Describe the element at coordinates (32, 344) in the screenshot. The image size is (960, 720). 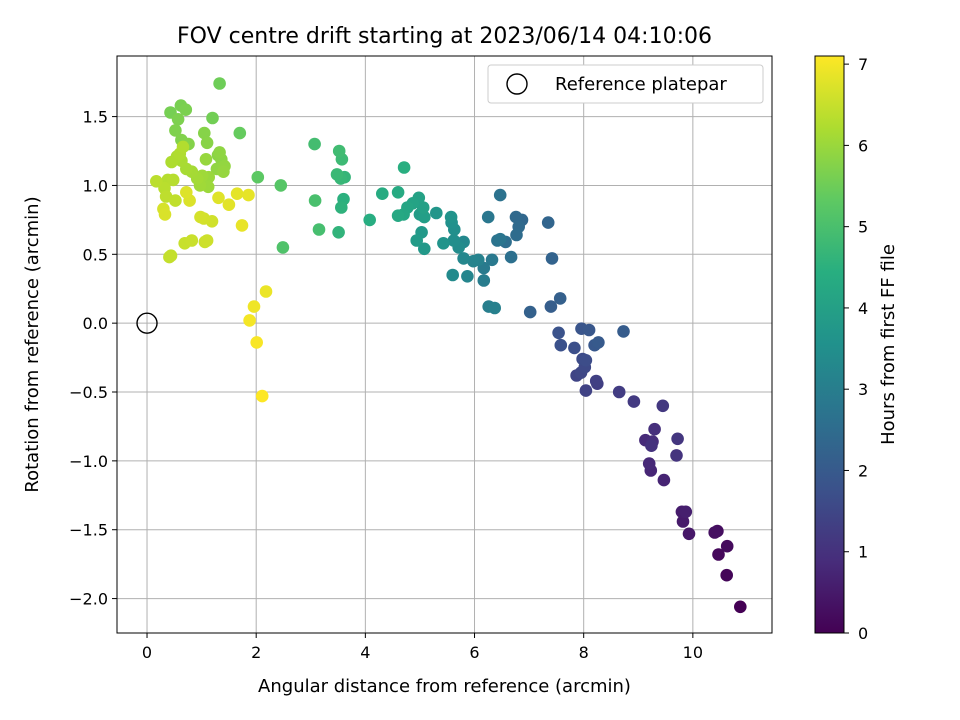
I see `y-axis-label: Rotation from reference (arcmin)` at that location.